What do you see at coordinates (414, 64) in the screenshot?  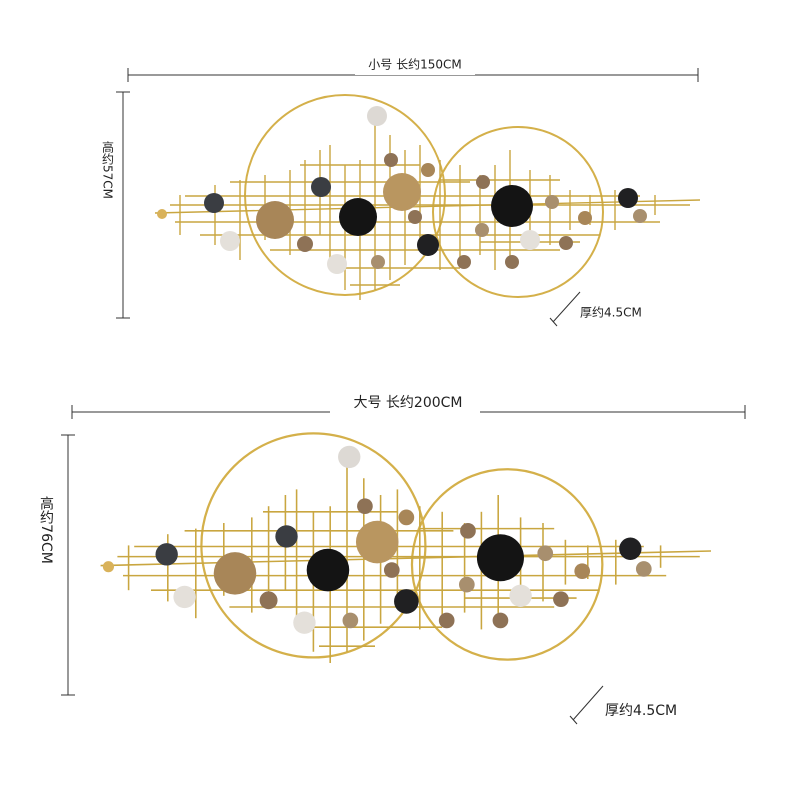 I see `small-width-label: 小号 长约150CM` at bounding box center [414, 64].